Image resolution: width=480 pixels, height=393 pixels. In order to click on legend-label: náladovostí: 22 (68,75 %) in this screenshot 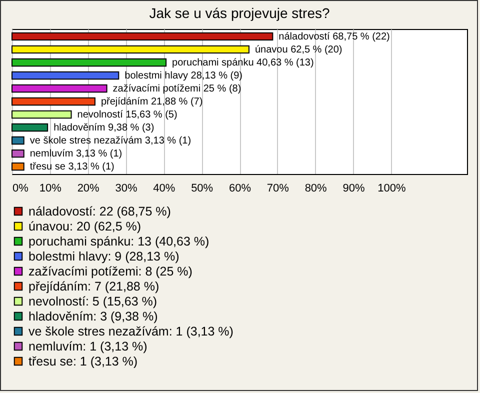, I will do `click(99, 211)`.